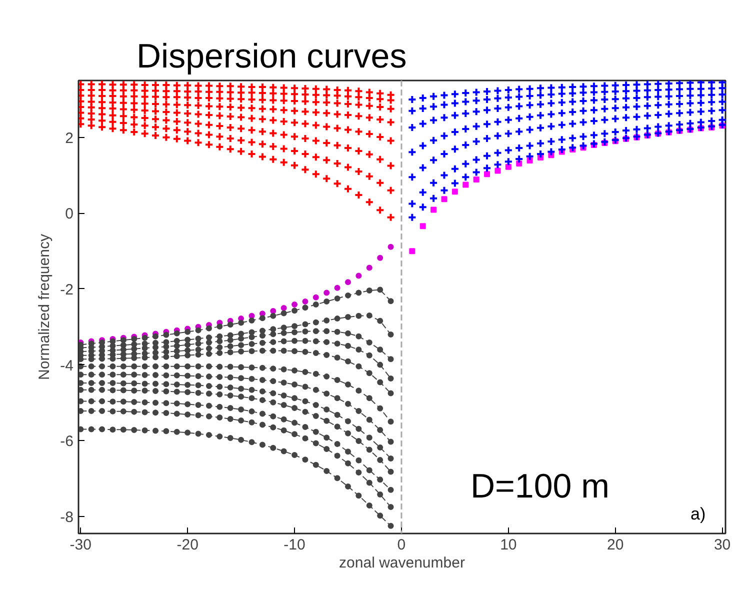  What do you see at coordinates (81, 545) in the screenshot?
I see `x-tick-label: -30` at bounding box center [81, 545].